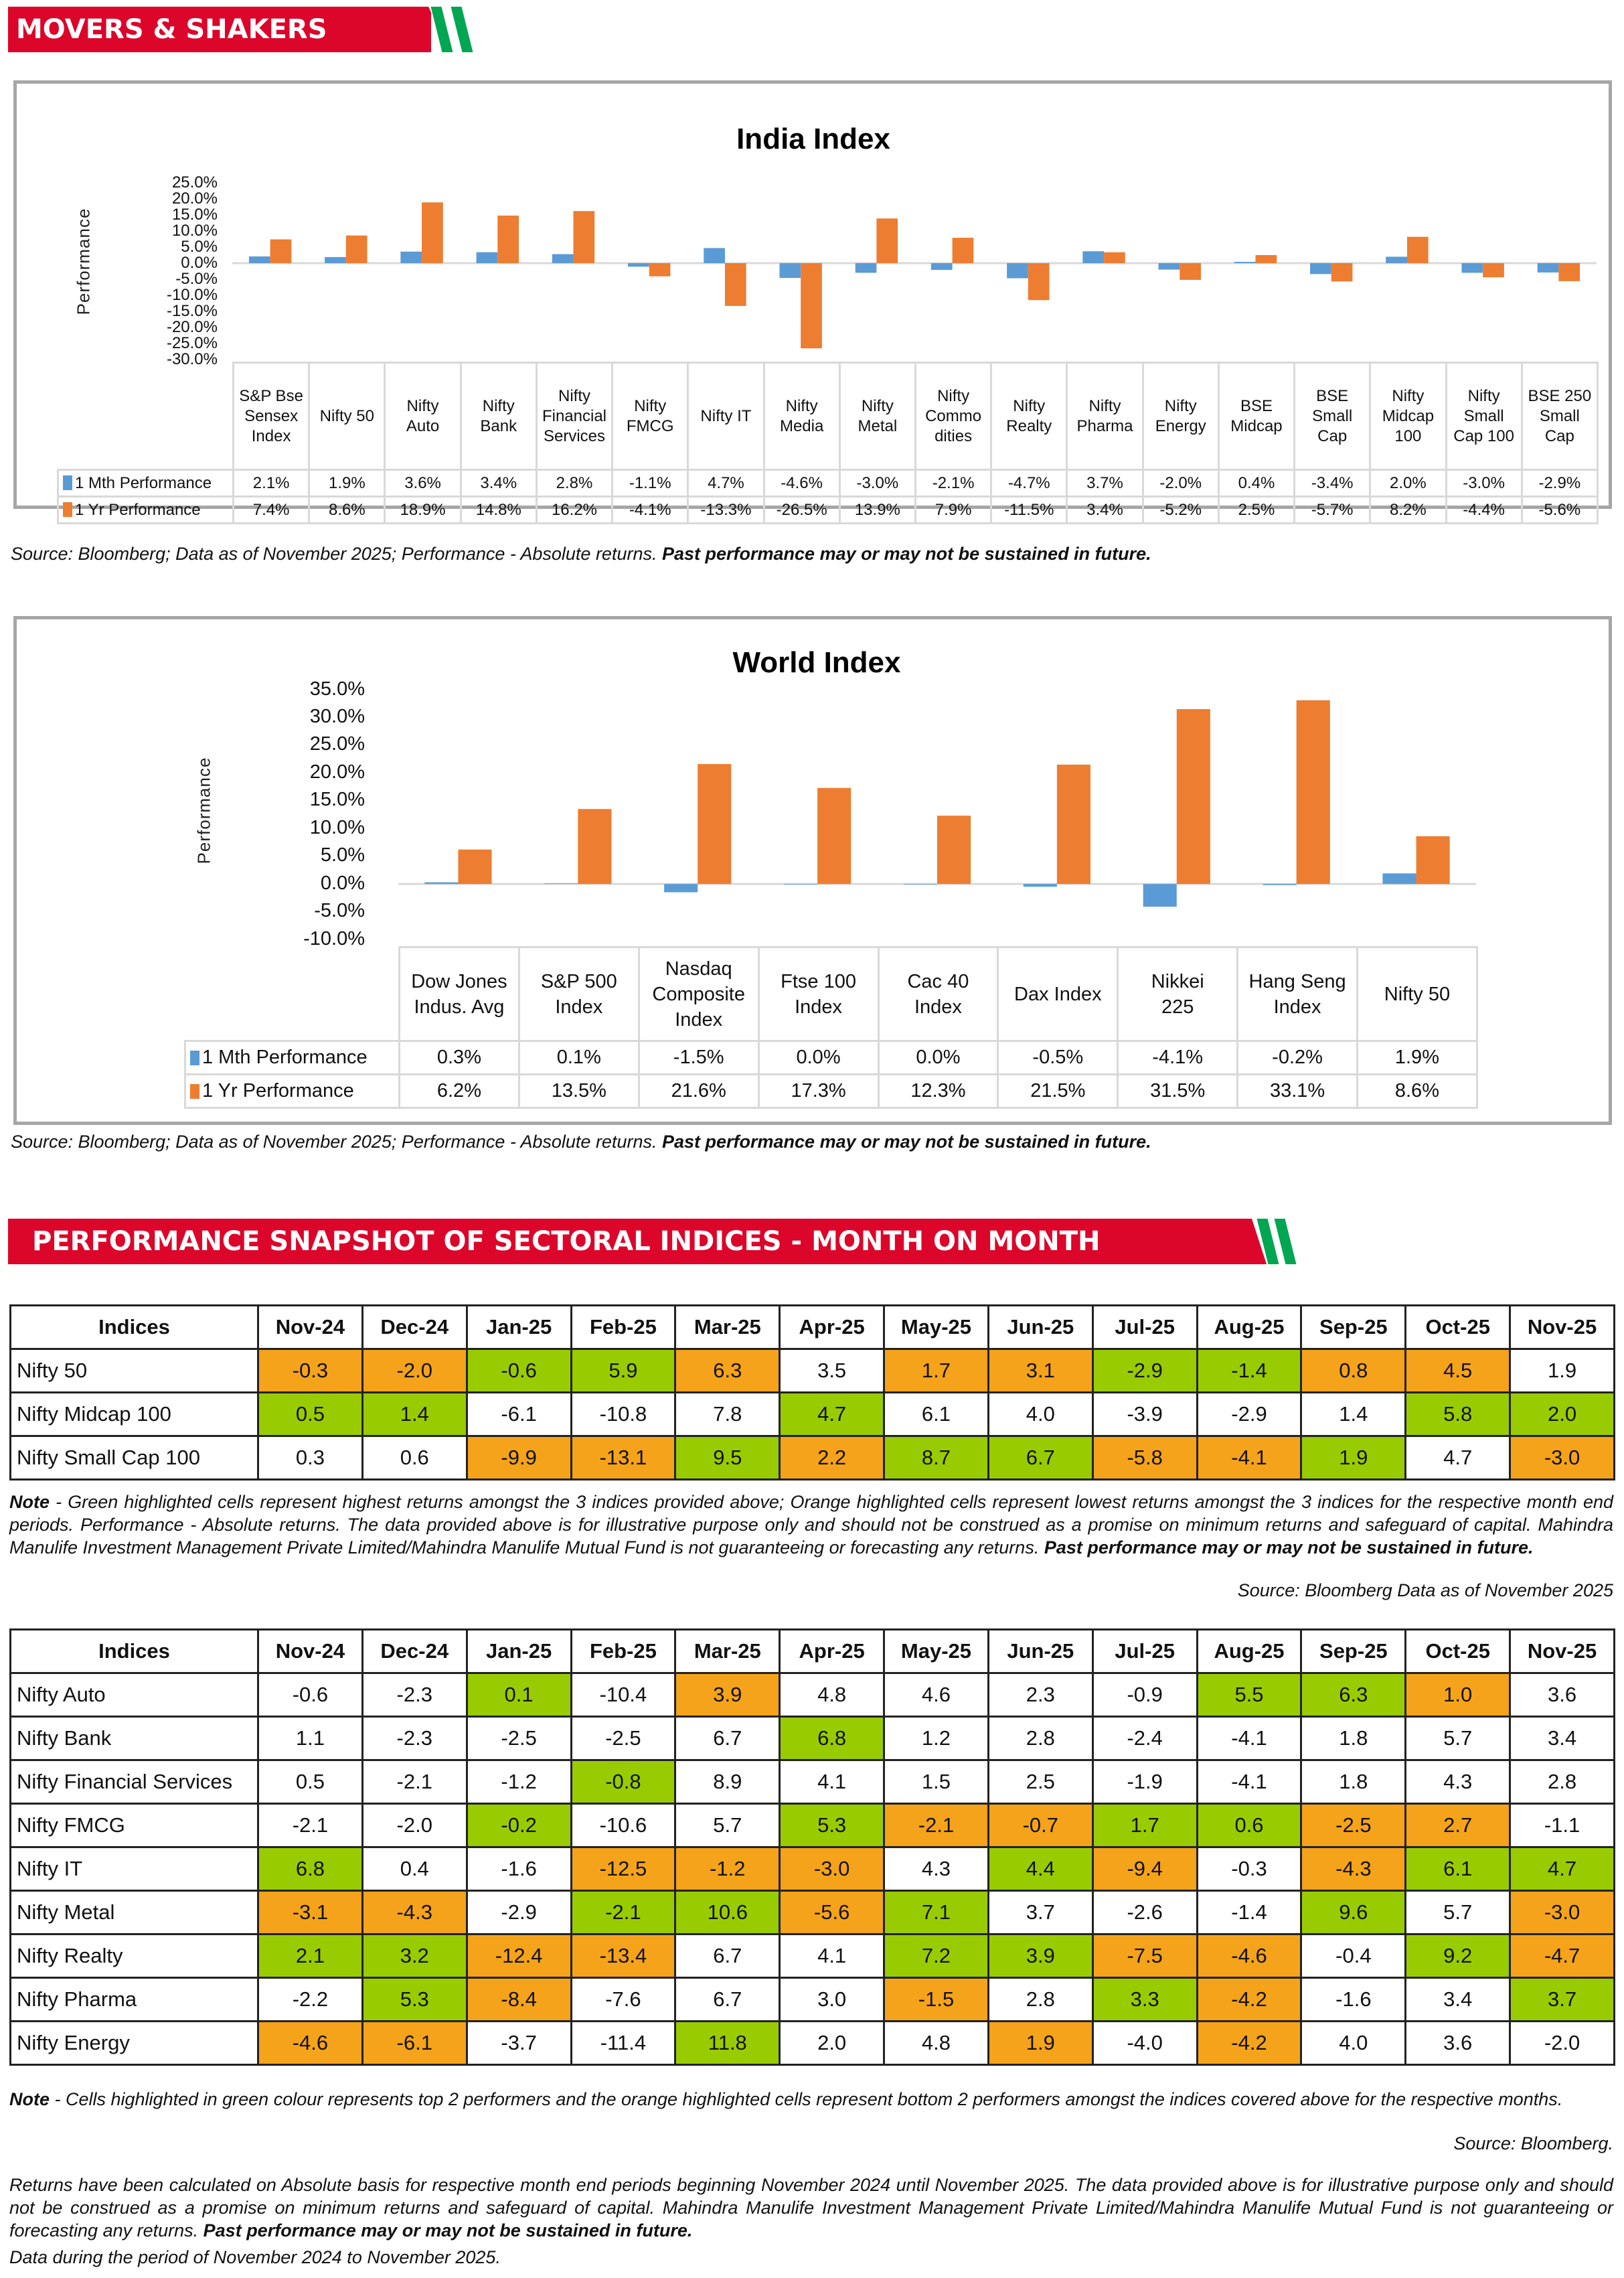 The image size is (1624, 2278). Describe the element at coordinates (195, 183) in the screenshot. I see `y-tick-label: 25.0%` at that location.